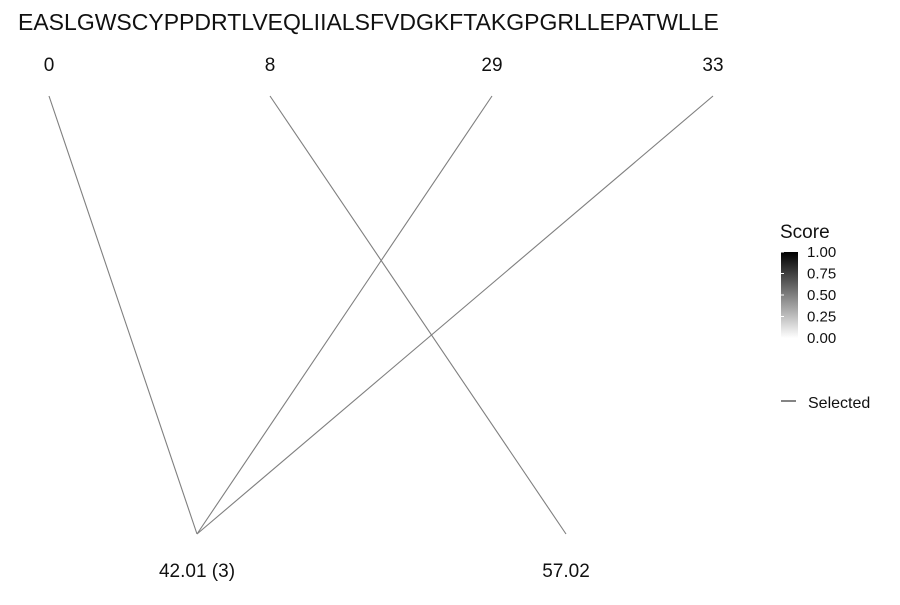 The image size is (900, 605). What do you see at coordinates (821, 295) in the screenshot?
I see `score-legend-tick-label: 0.50` at bounding box center [821, 295].